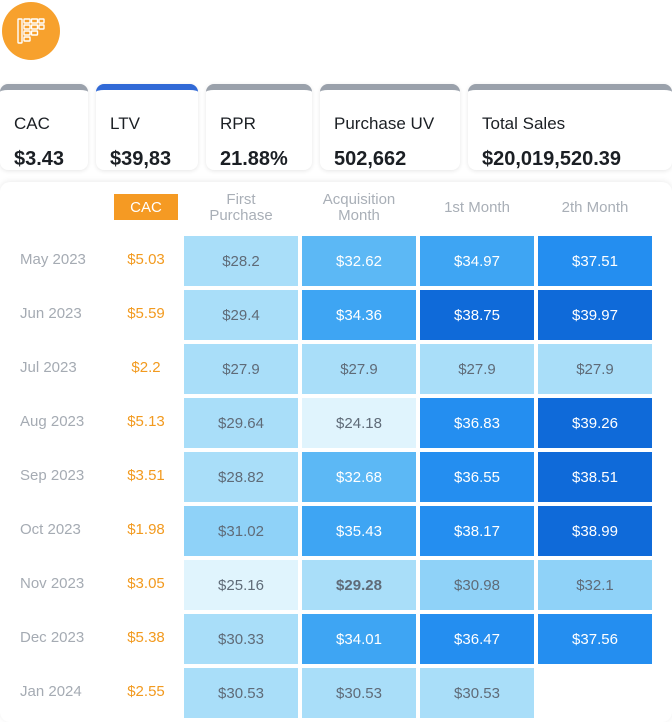 This screenshot has height=722, width=672. Describe the element at coordinates (477, 531) in the screenshot. I see `table-cell: $38.17` at that location.